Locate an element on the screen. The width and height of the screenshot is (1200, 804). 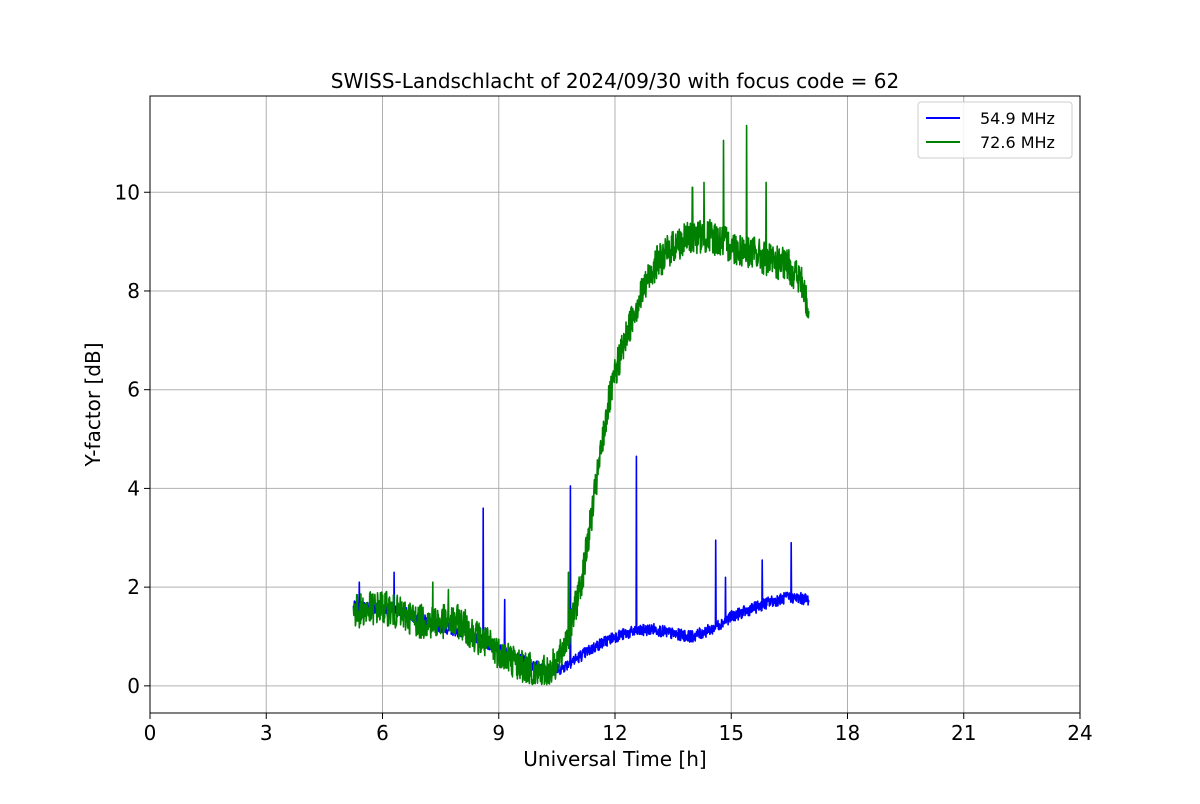
y-tick-label: 0 is located at coordinates (133, 686).